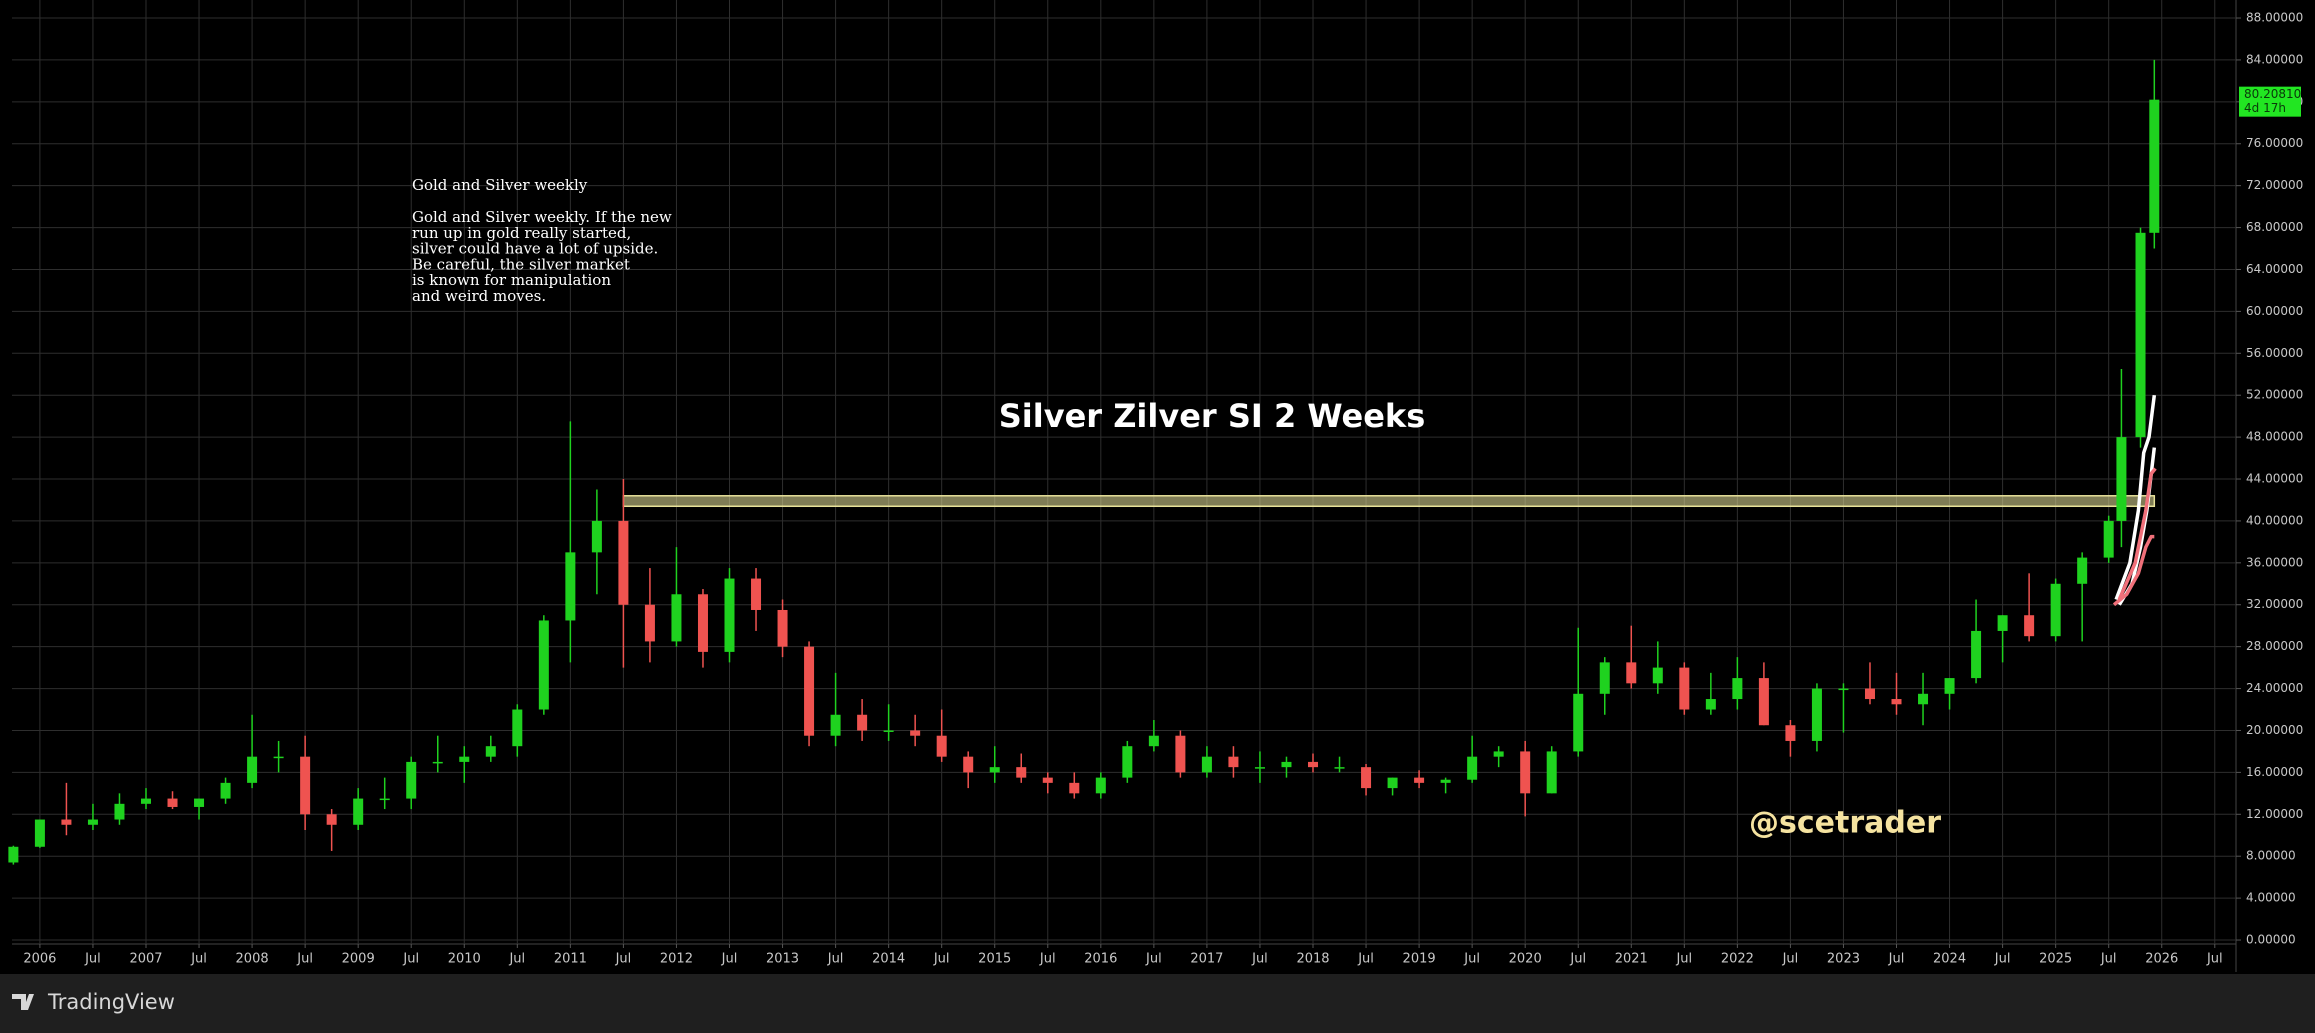 The height and width of the screenshot is (1033, 2315). I want to click on x-tick-label: 2009, so click(358, 959).